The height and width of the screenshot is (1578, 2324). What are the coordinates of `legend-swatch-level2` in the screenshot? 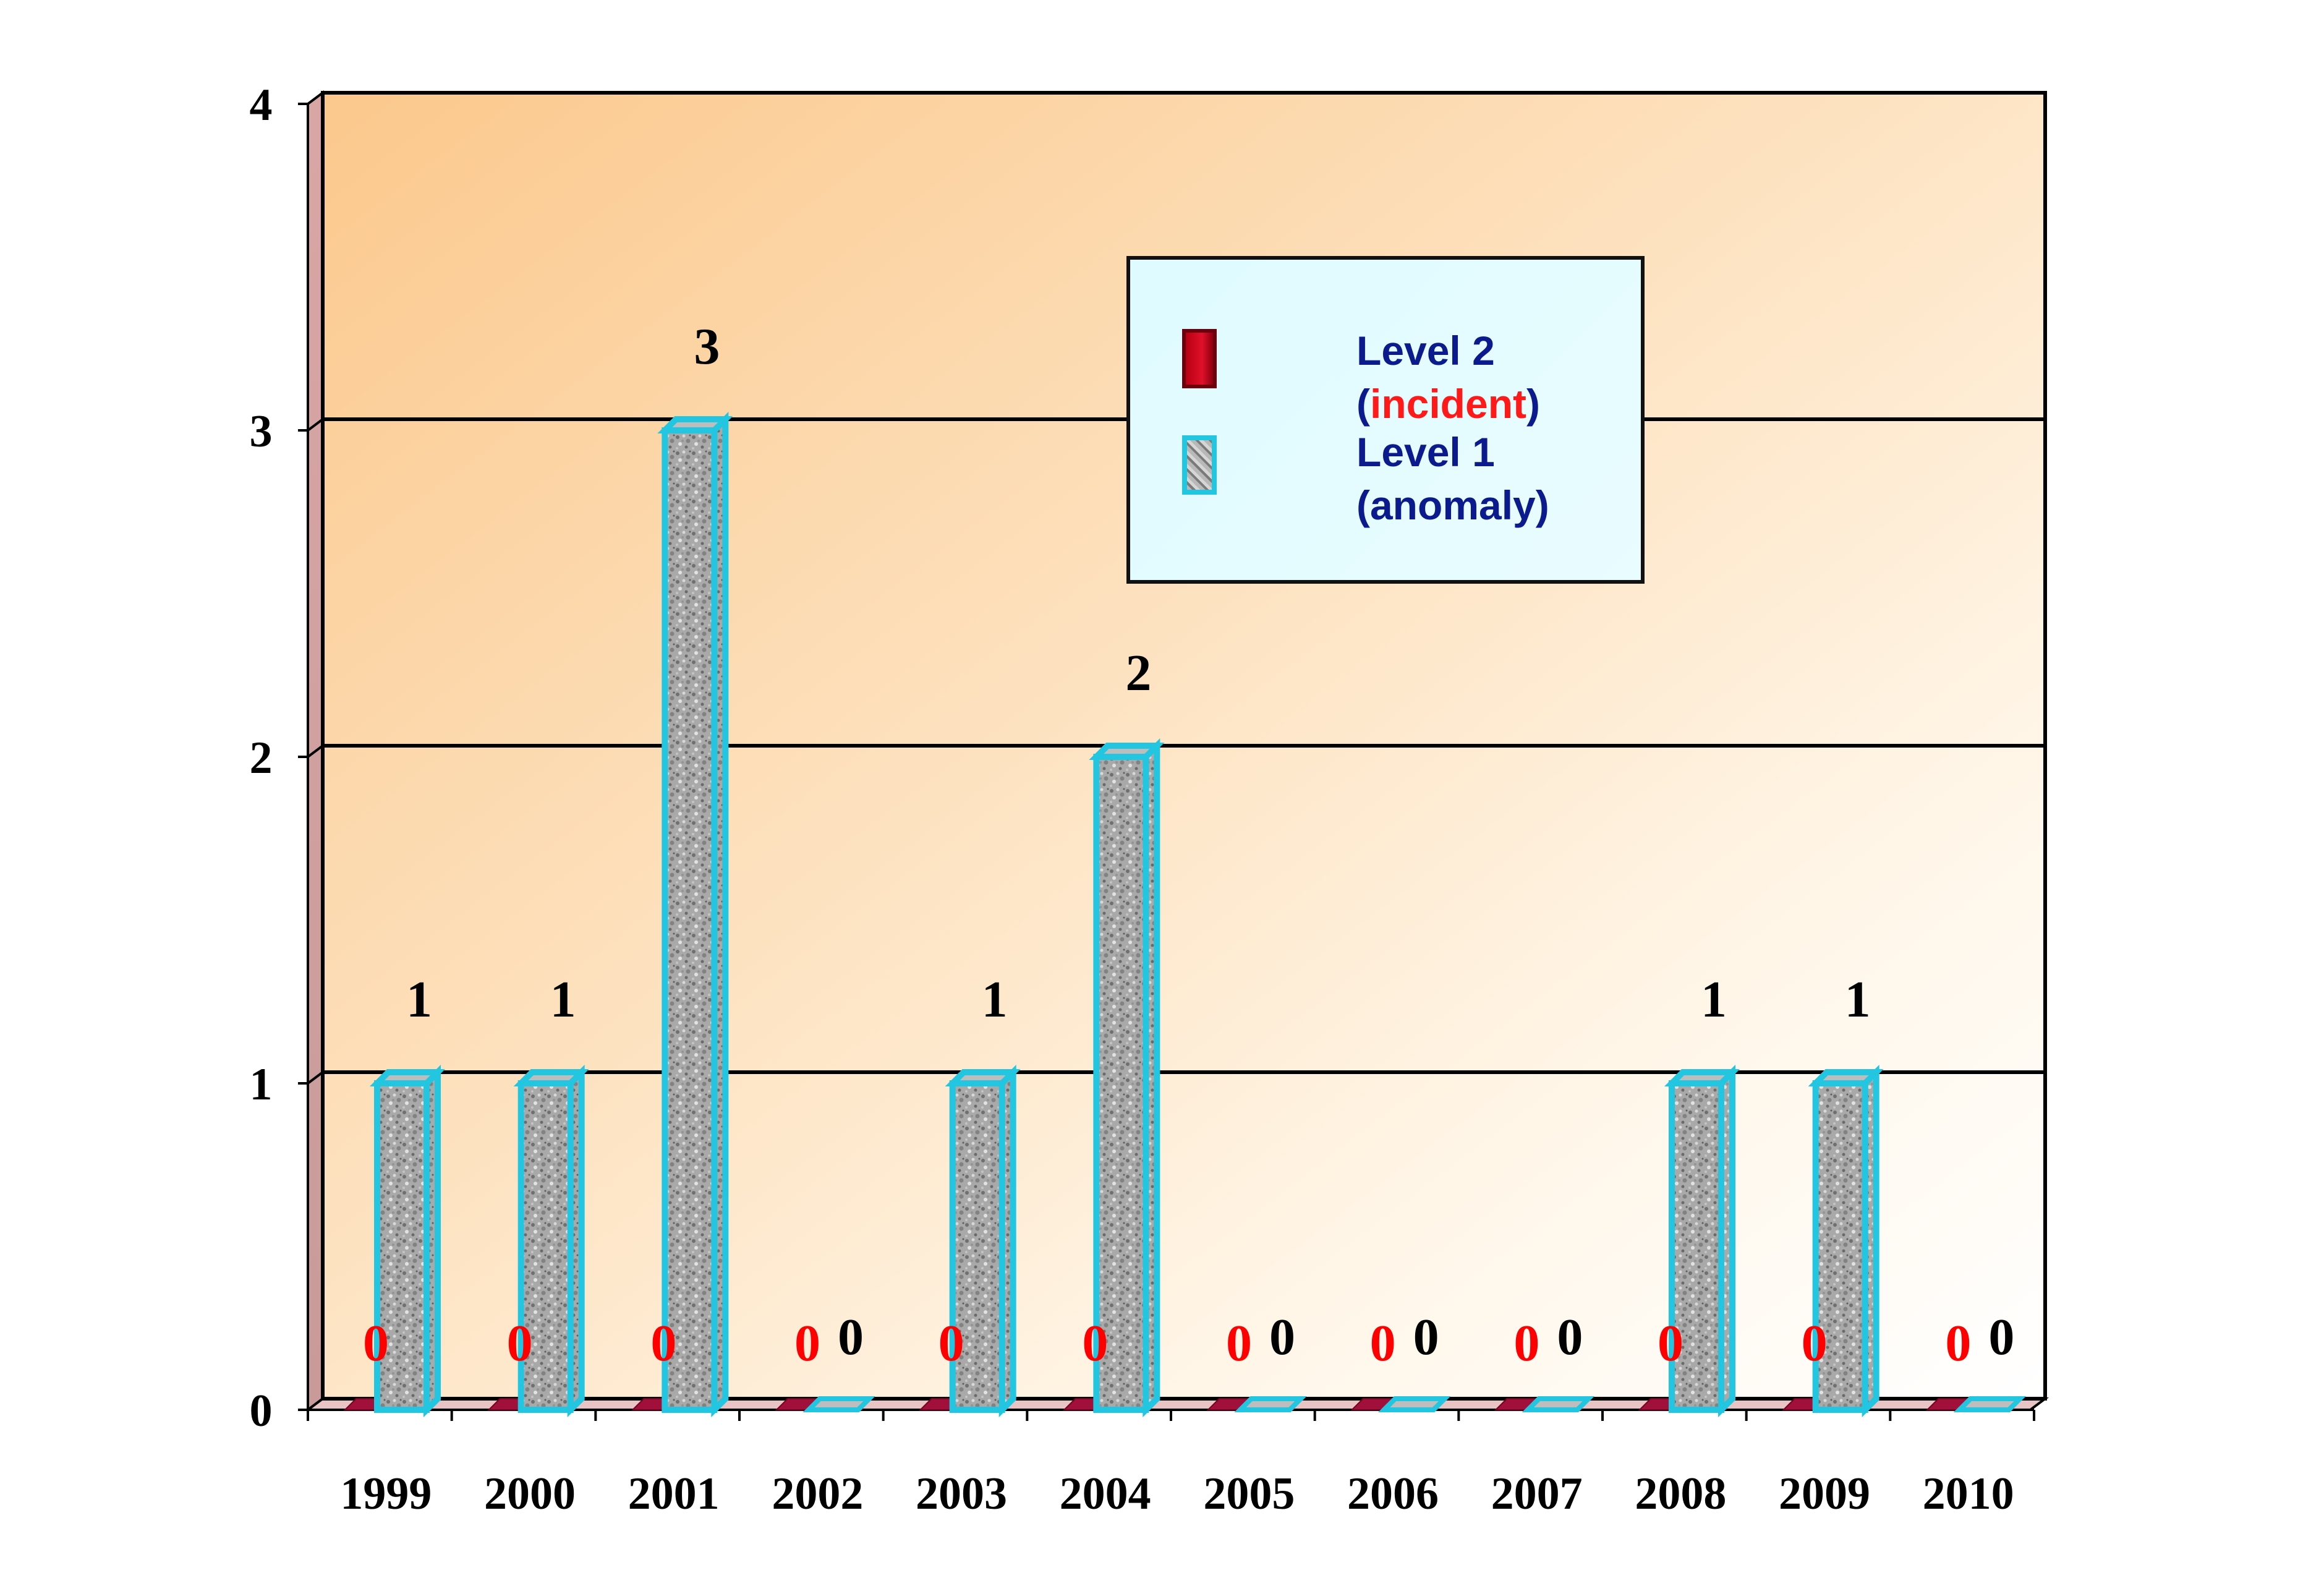 It's located at (1199, 358).